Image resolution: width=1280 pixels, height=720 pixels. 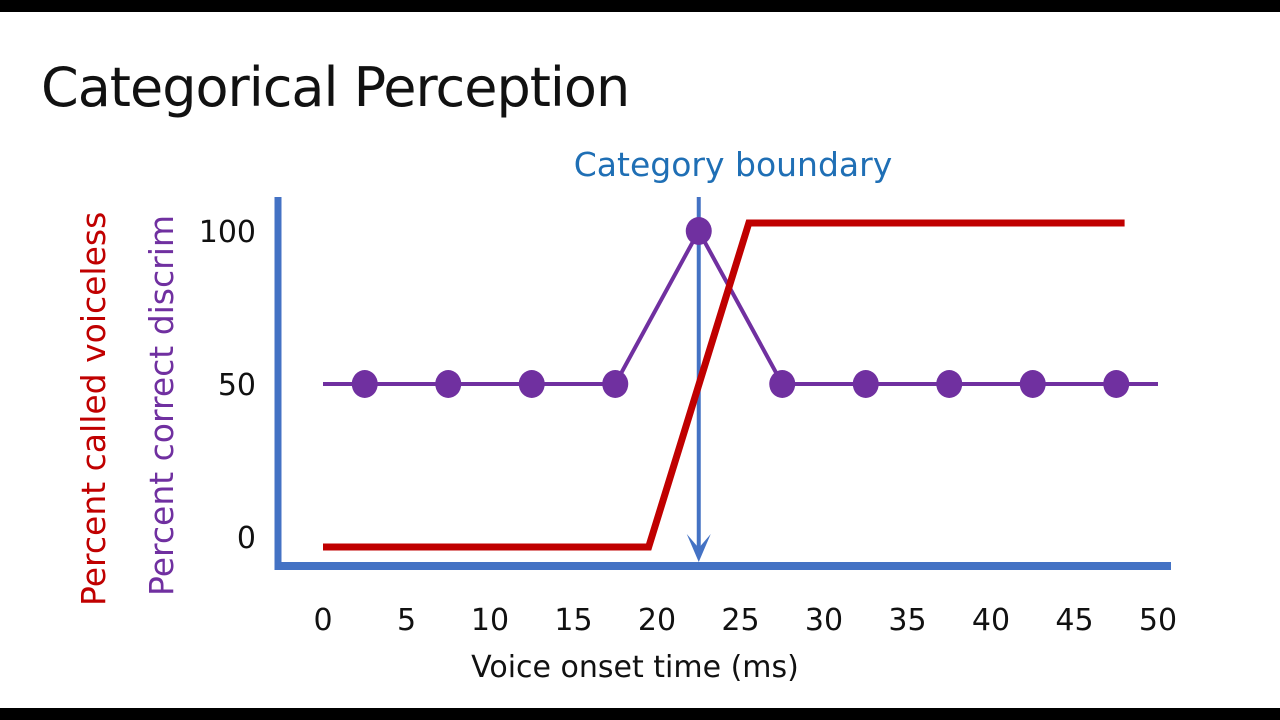 What do you see at coordinates (824, 620) in the screenshot?
I see `x-tick-label: 30` at bounding box center [824, 620].